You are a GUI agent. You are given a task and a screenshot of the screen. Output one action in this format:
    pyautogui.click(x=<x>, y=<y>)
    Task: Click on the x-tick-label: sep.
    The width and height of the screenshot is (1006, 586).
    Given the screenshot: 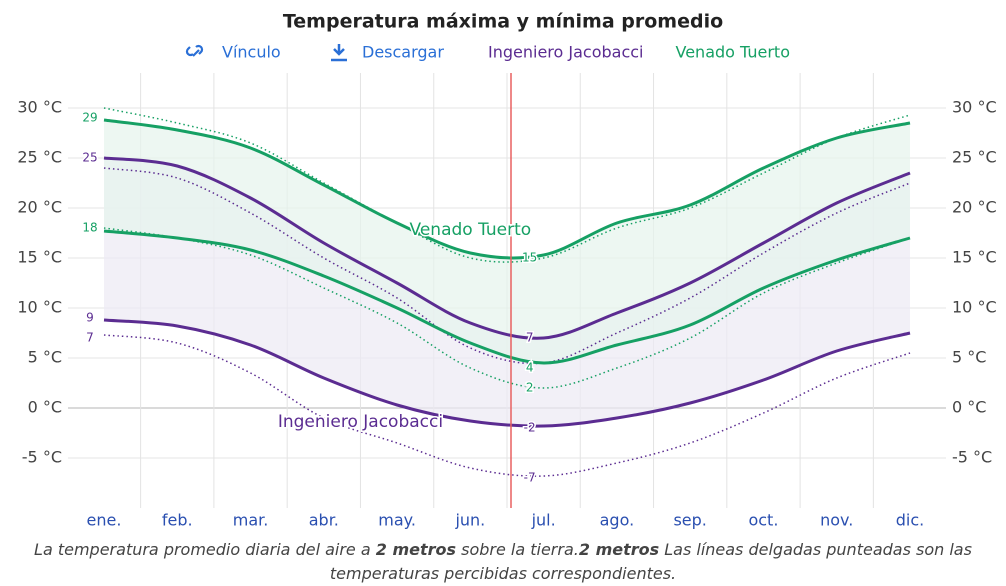 What is the action you would take?
    pyautogui.click(x=689, y=520)
    